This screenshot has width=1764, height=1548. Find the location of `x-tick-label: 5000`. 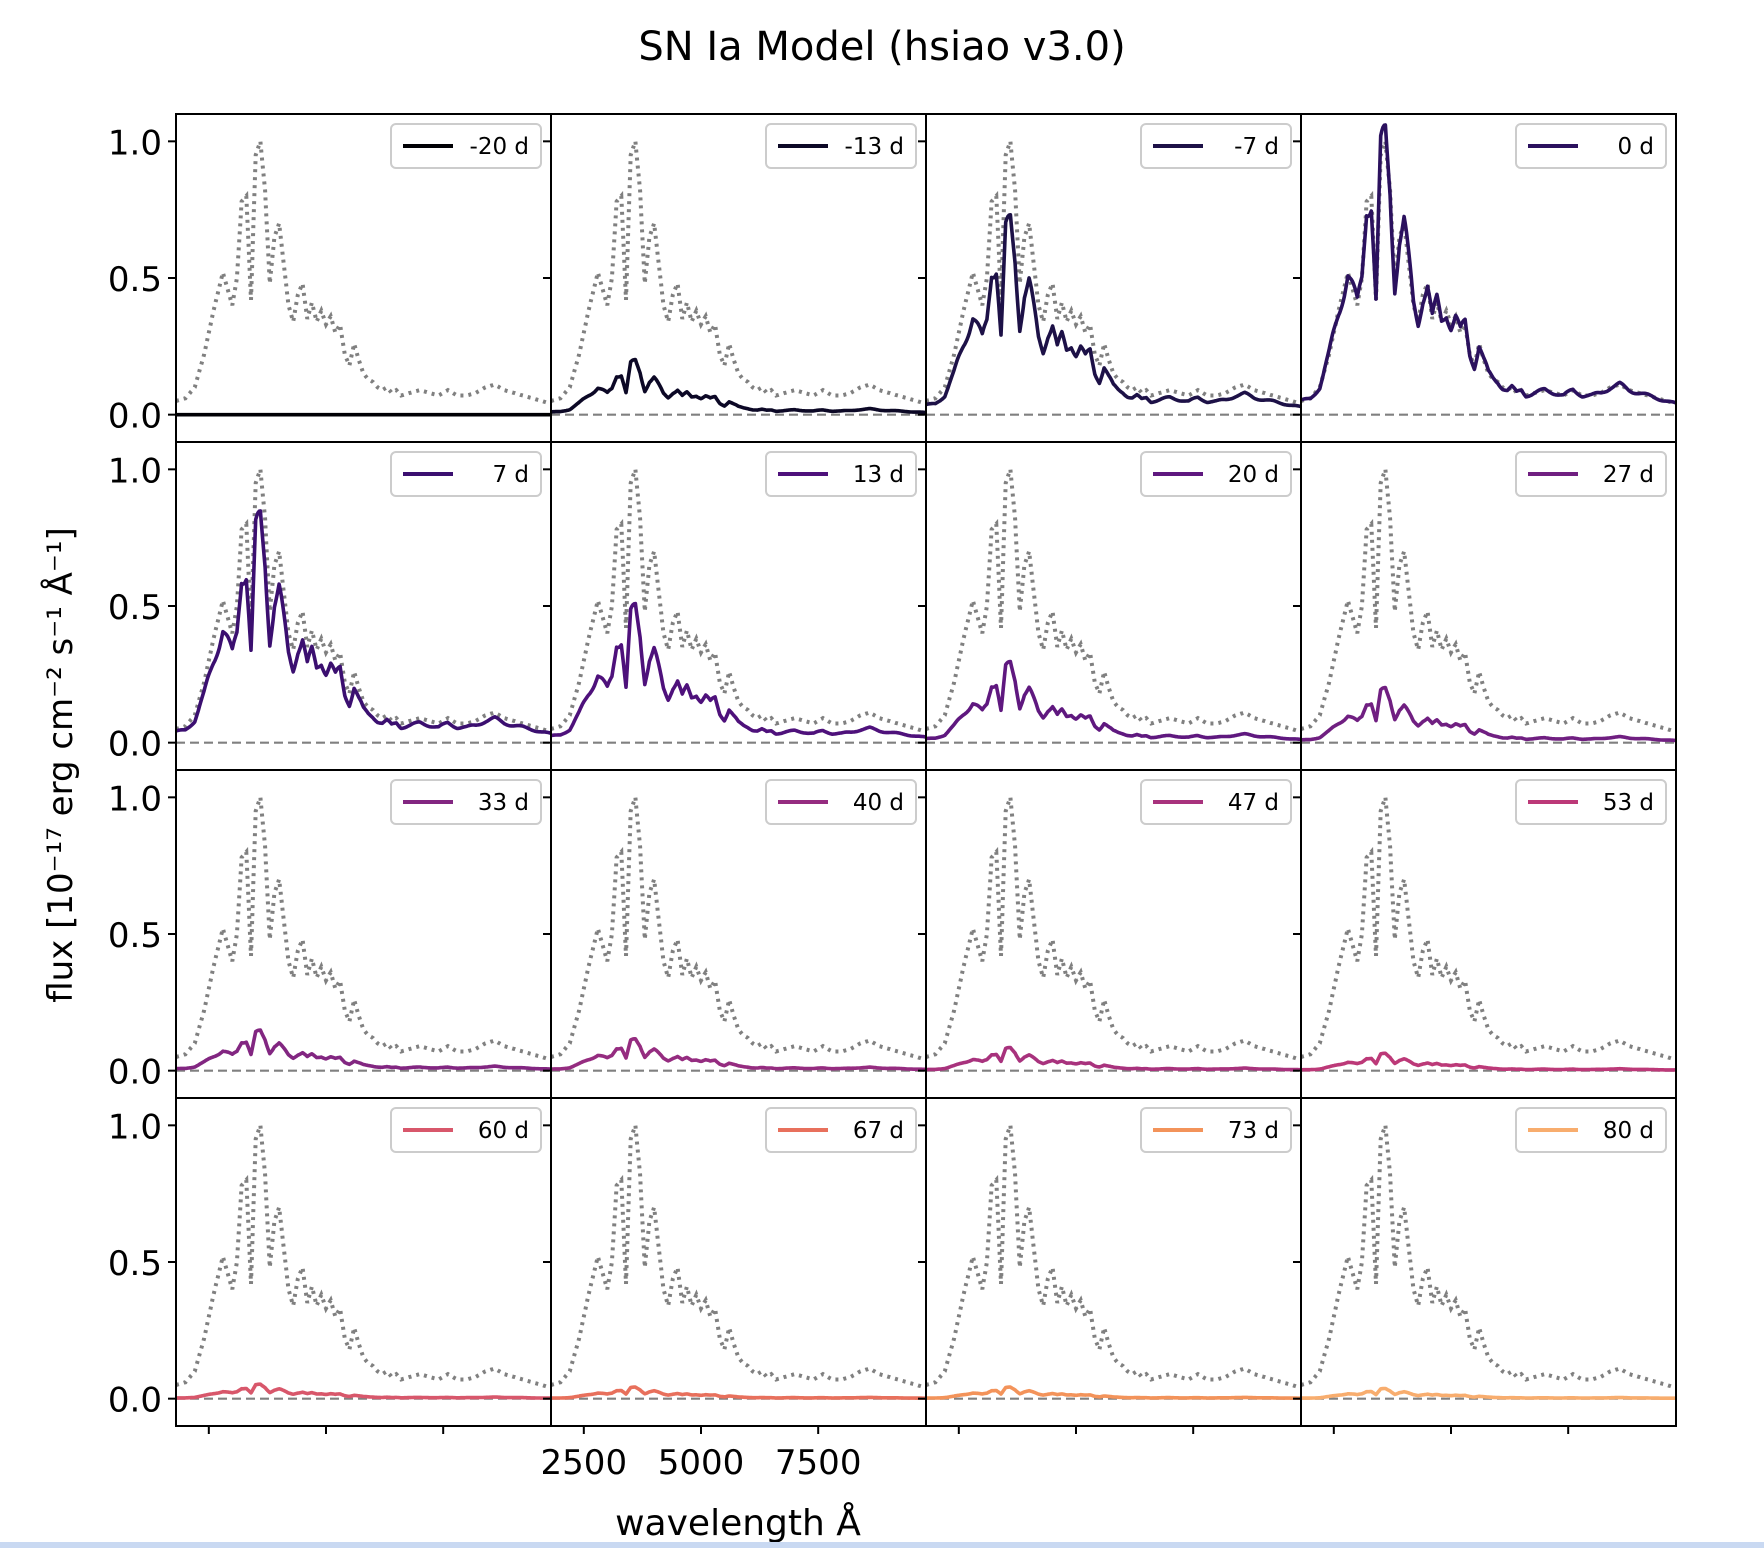

x-tick-label: 5000 is located at coordinates (701, 1463).